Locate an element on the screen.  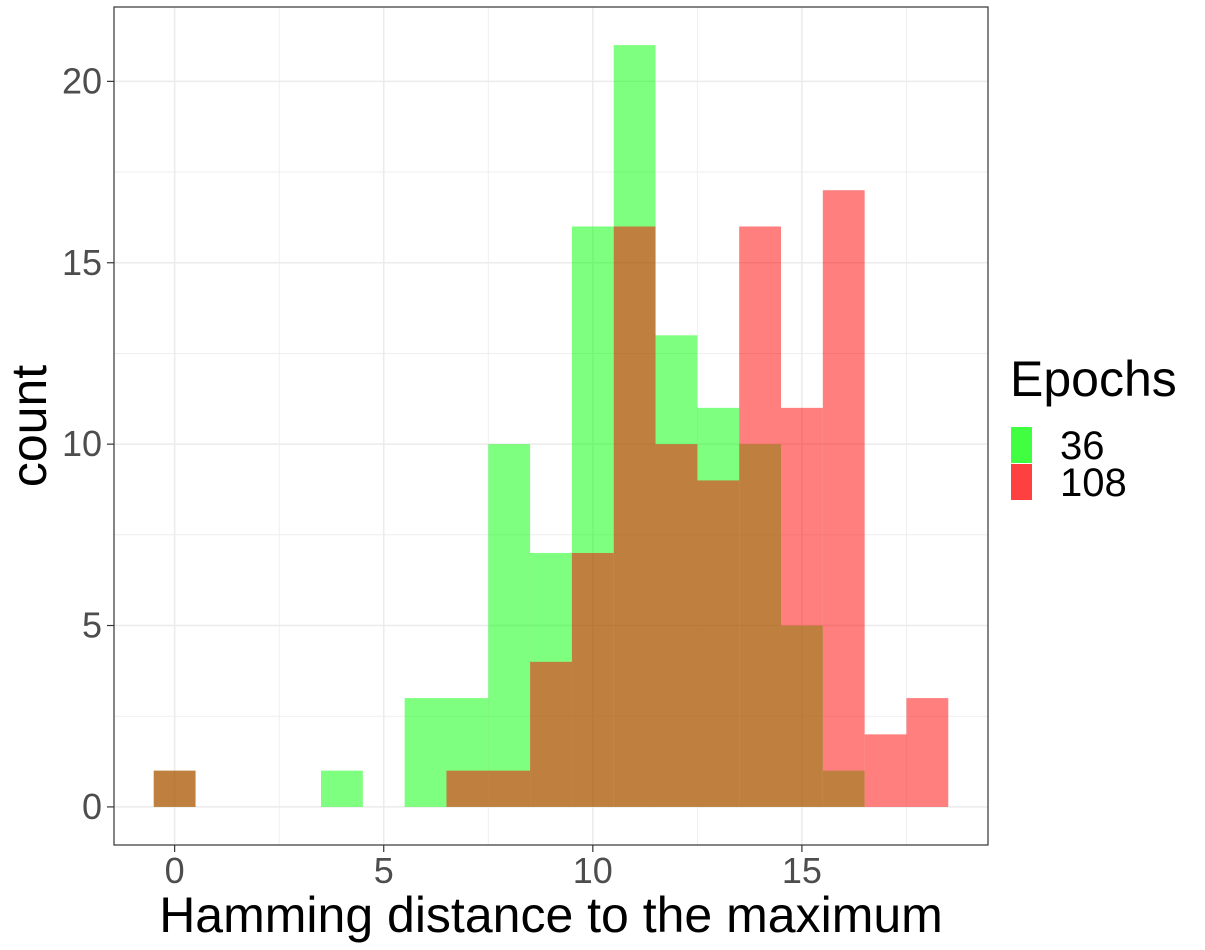
x-tick-label: 5 is located at coordinates (384, 870).